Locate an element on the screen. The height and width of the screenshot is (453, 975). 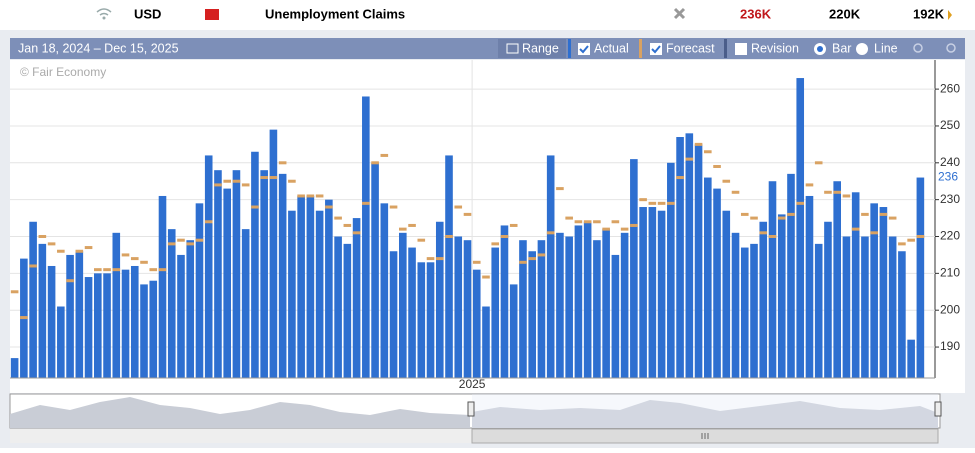
y-tick-label: 220 is located at coordinates (950, 236).